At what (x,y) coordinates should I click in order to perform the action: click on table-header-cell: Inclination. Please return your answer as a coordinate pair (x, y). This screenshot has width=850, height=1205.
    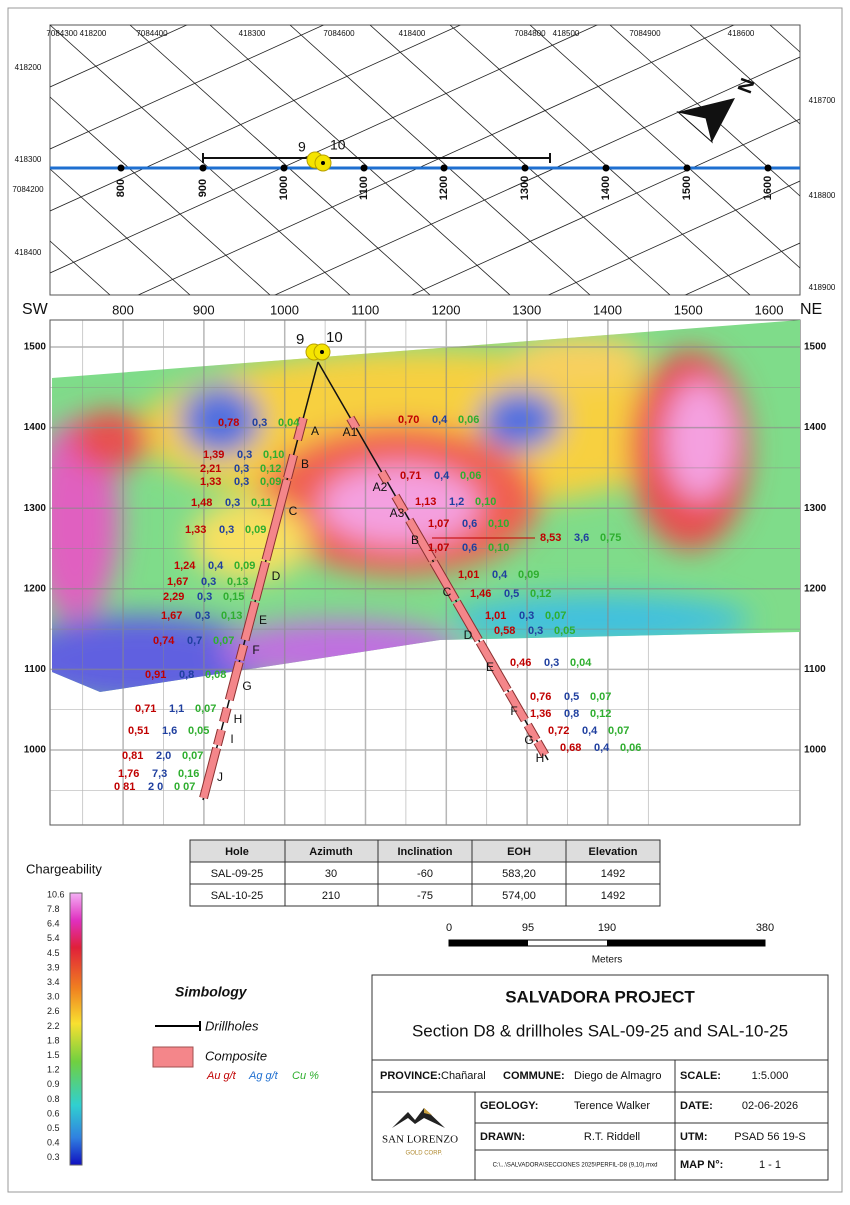
    Looking at the image, I should click on (425, 852).